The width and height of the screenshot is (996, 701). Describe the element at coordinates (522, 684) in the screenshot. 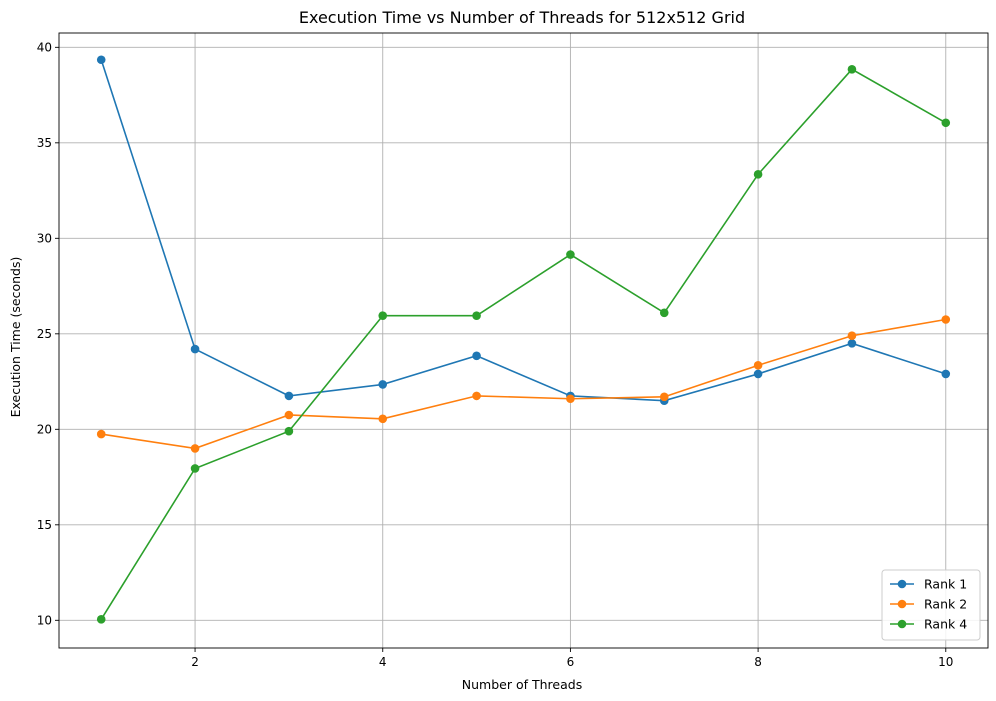

I see `x-axis-label: Number of Threads` at that location.